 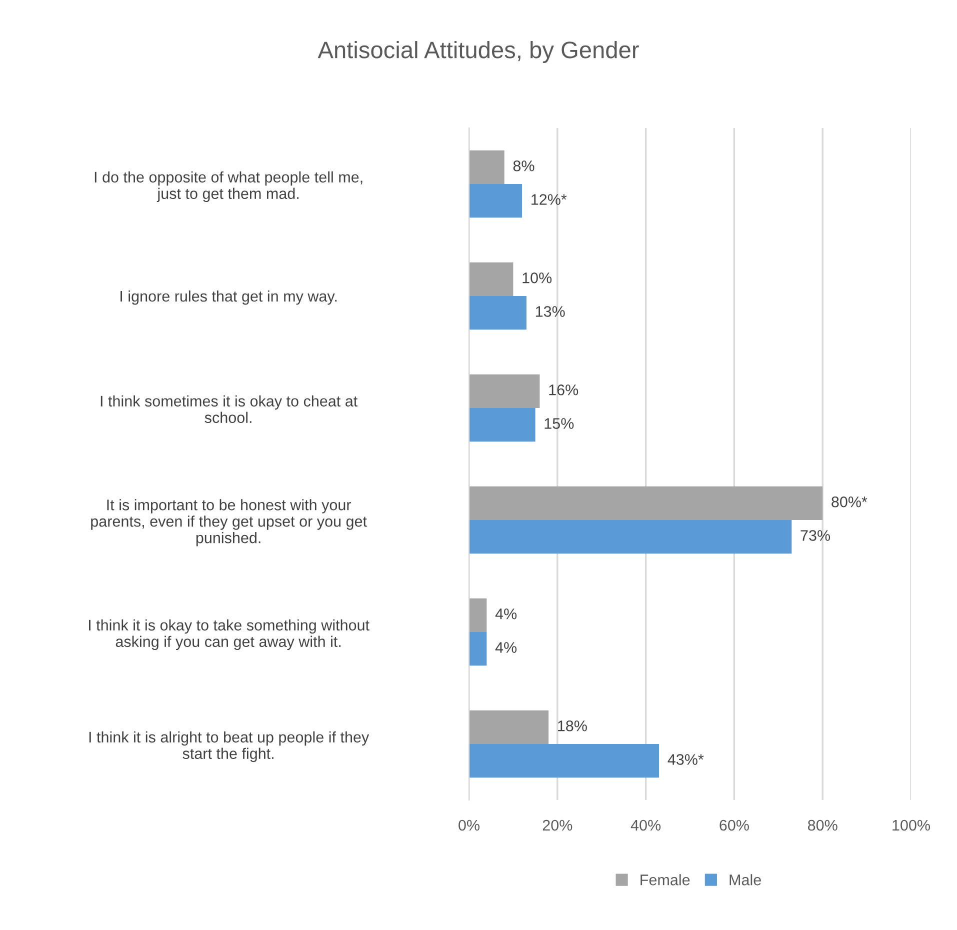 What do you see at coordinates (228, 186) in the screenshot?
I see `y-tick-label: I do the opposite of what people tell me, just to get them mad.` at bounding box center [228, 186].